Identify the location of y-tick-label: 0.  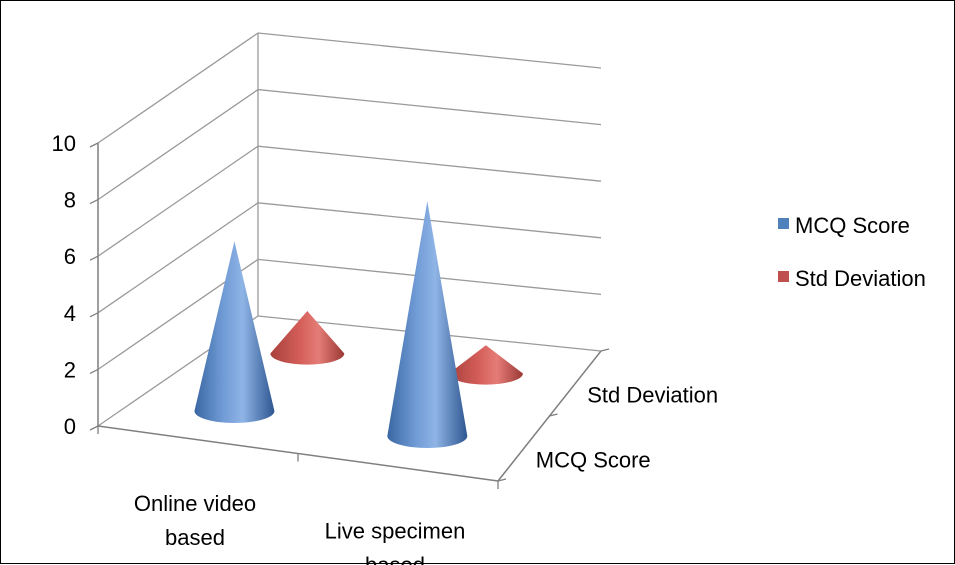
(70, 426).